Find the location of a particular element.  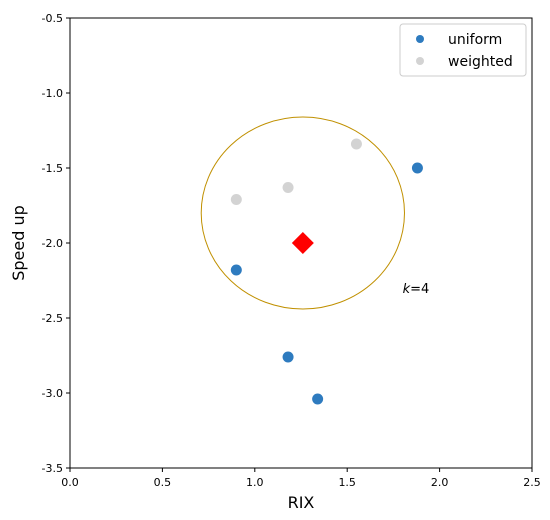

k-annotation-symbol: k is located at coordinates (407, 289).